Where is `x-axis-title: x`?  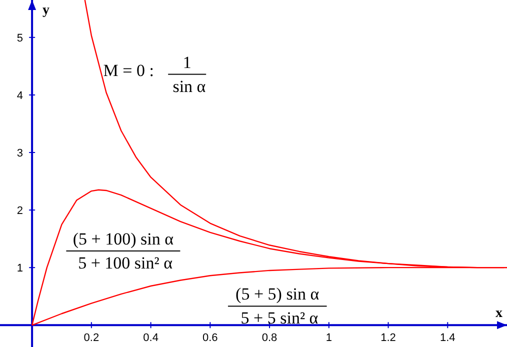
x-axis-title: x is located at coordinates (499, 314).